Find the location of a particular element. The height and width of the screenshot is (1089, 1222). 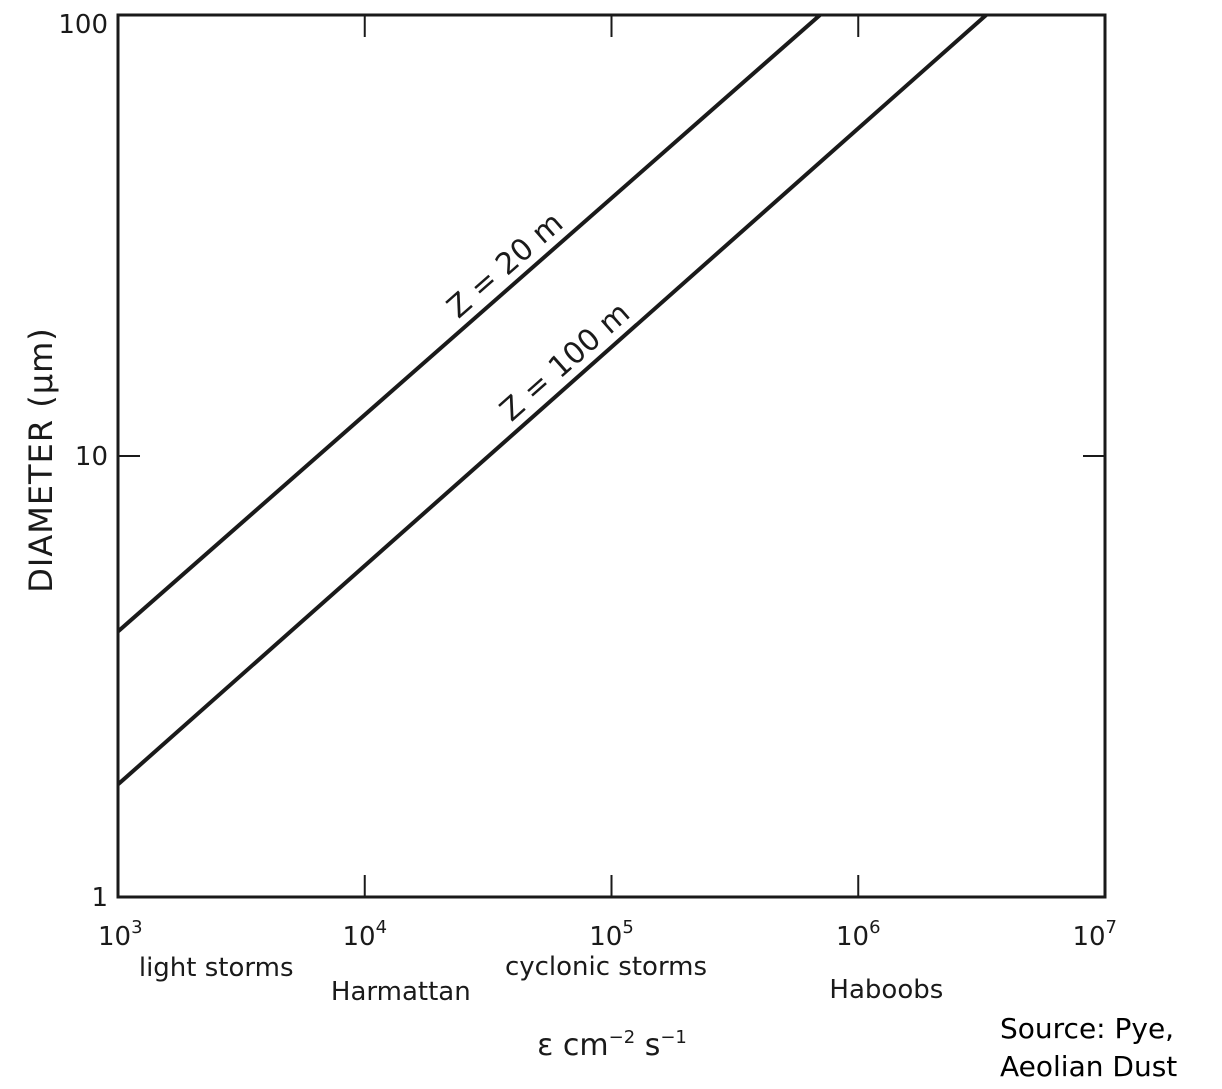

x-tick-label: 10³ is located at coordinates (120, 934).